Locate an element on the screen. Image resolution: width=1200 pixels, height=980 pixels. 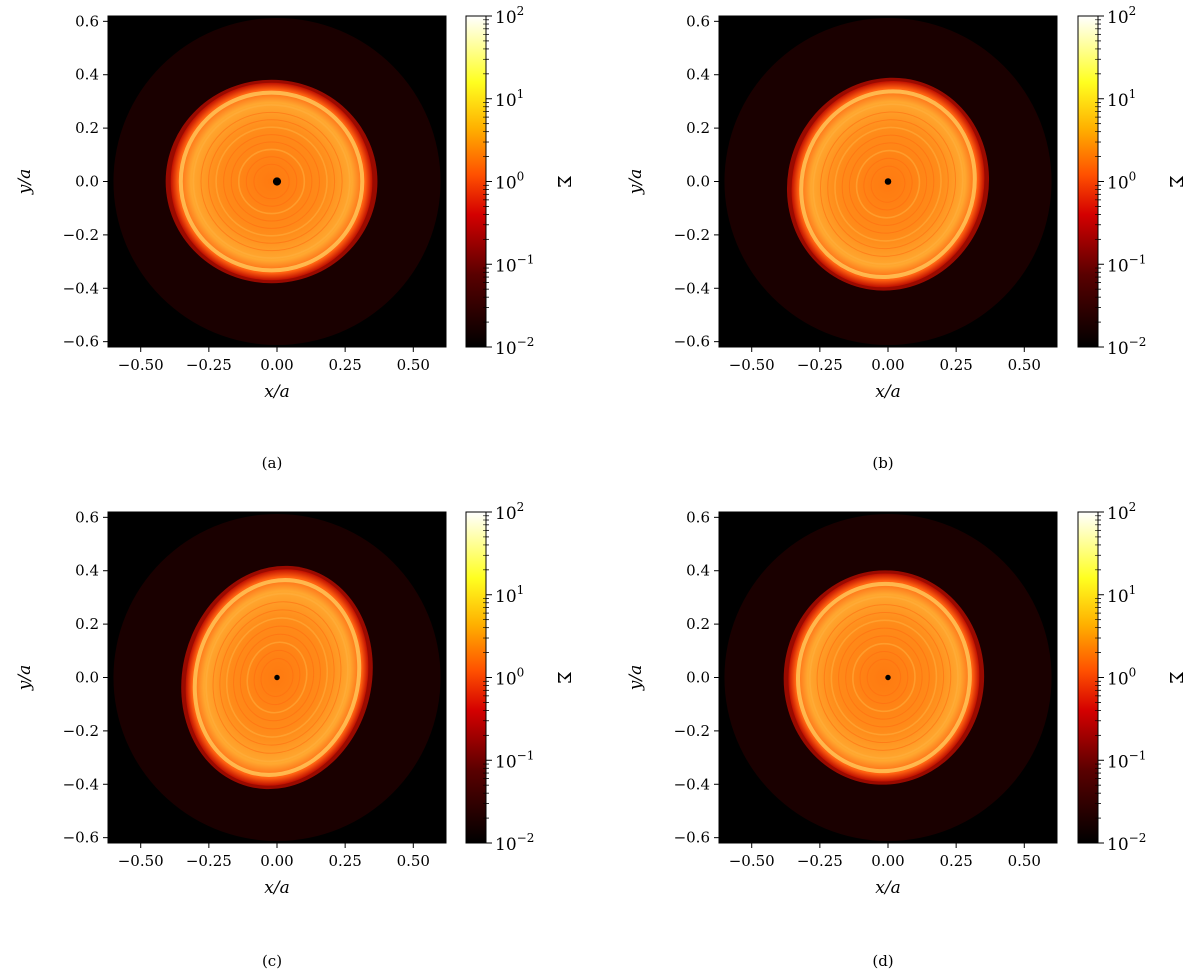
panel-caption: (a) is located at coordinates (272, 463).